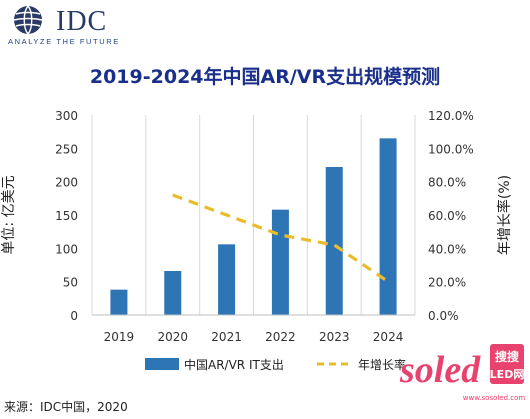 This screenshot has width=530, height=419. I want to click on y-right-tick-label: 60.0%, so click(447, 216).